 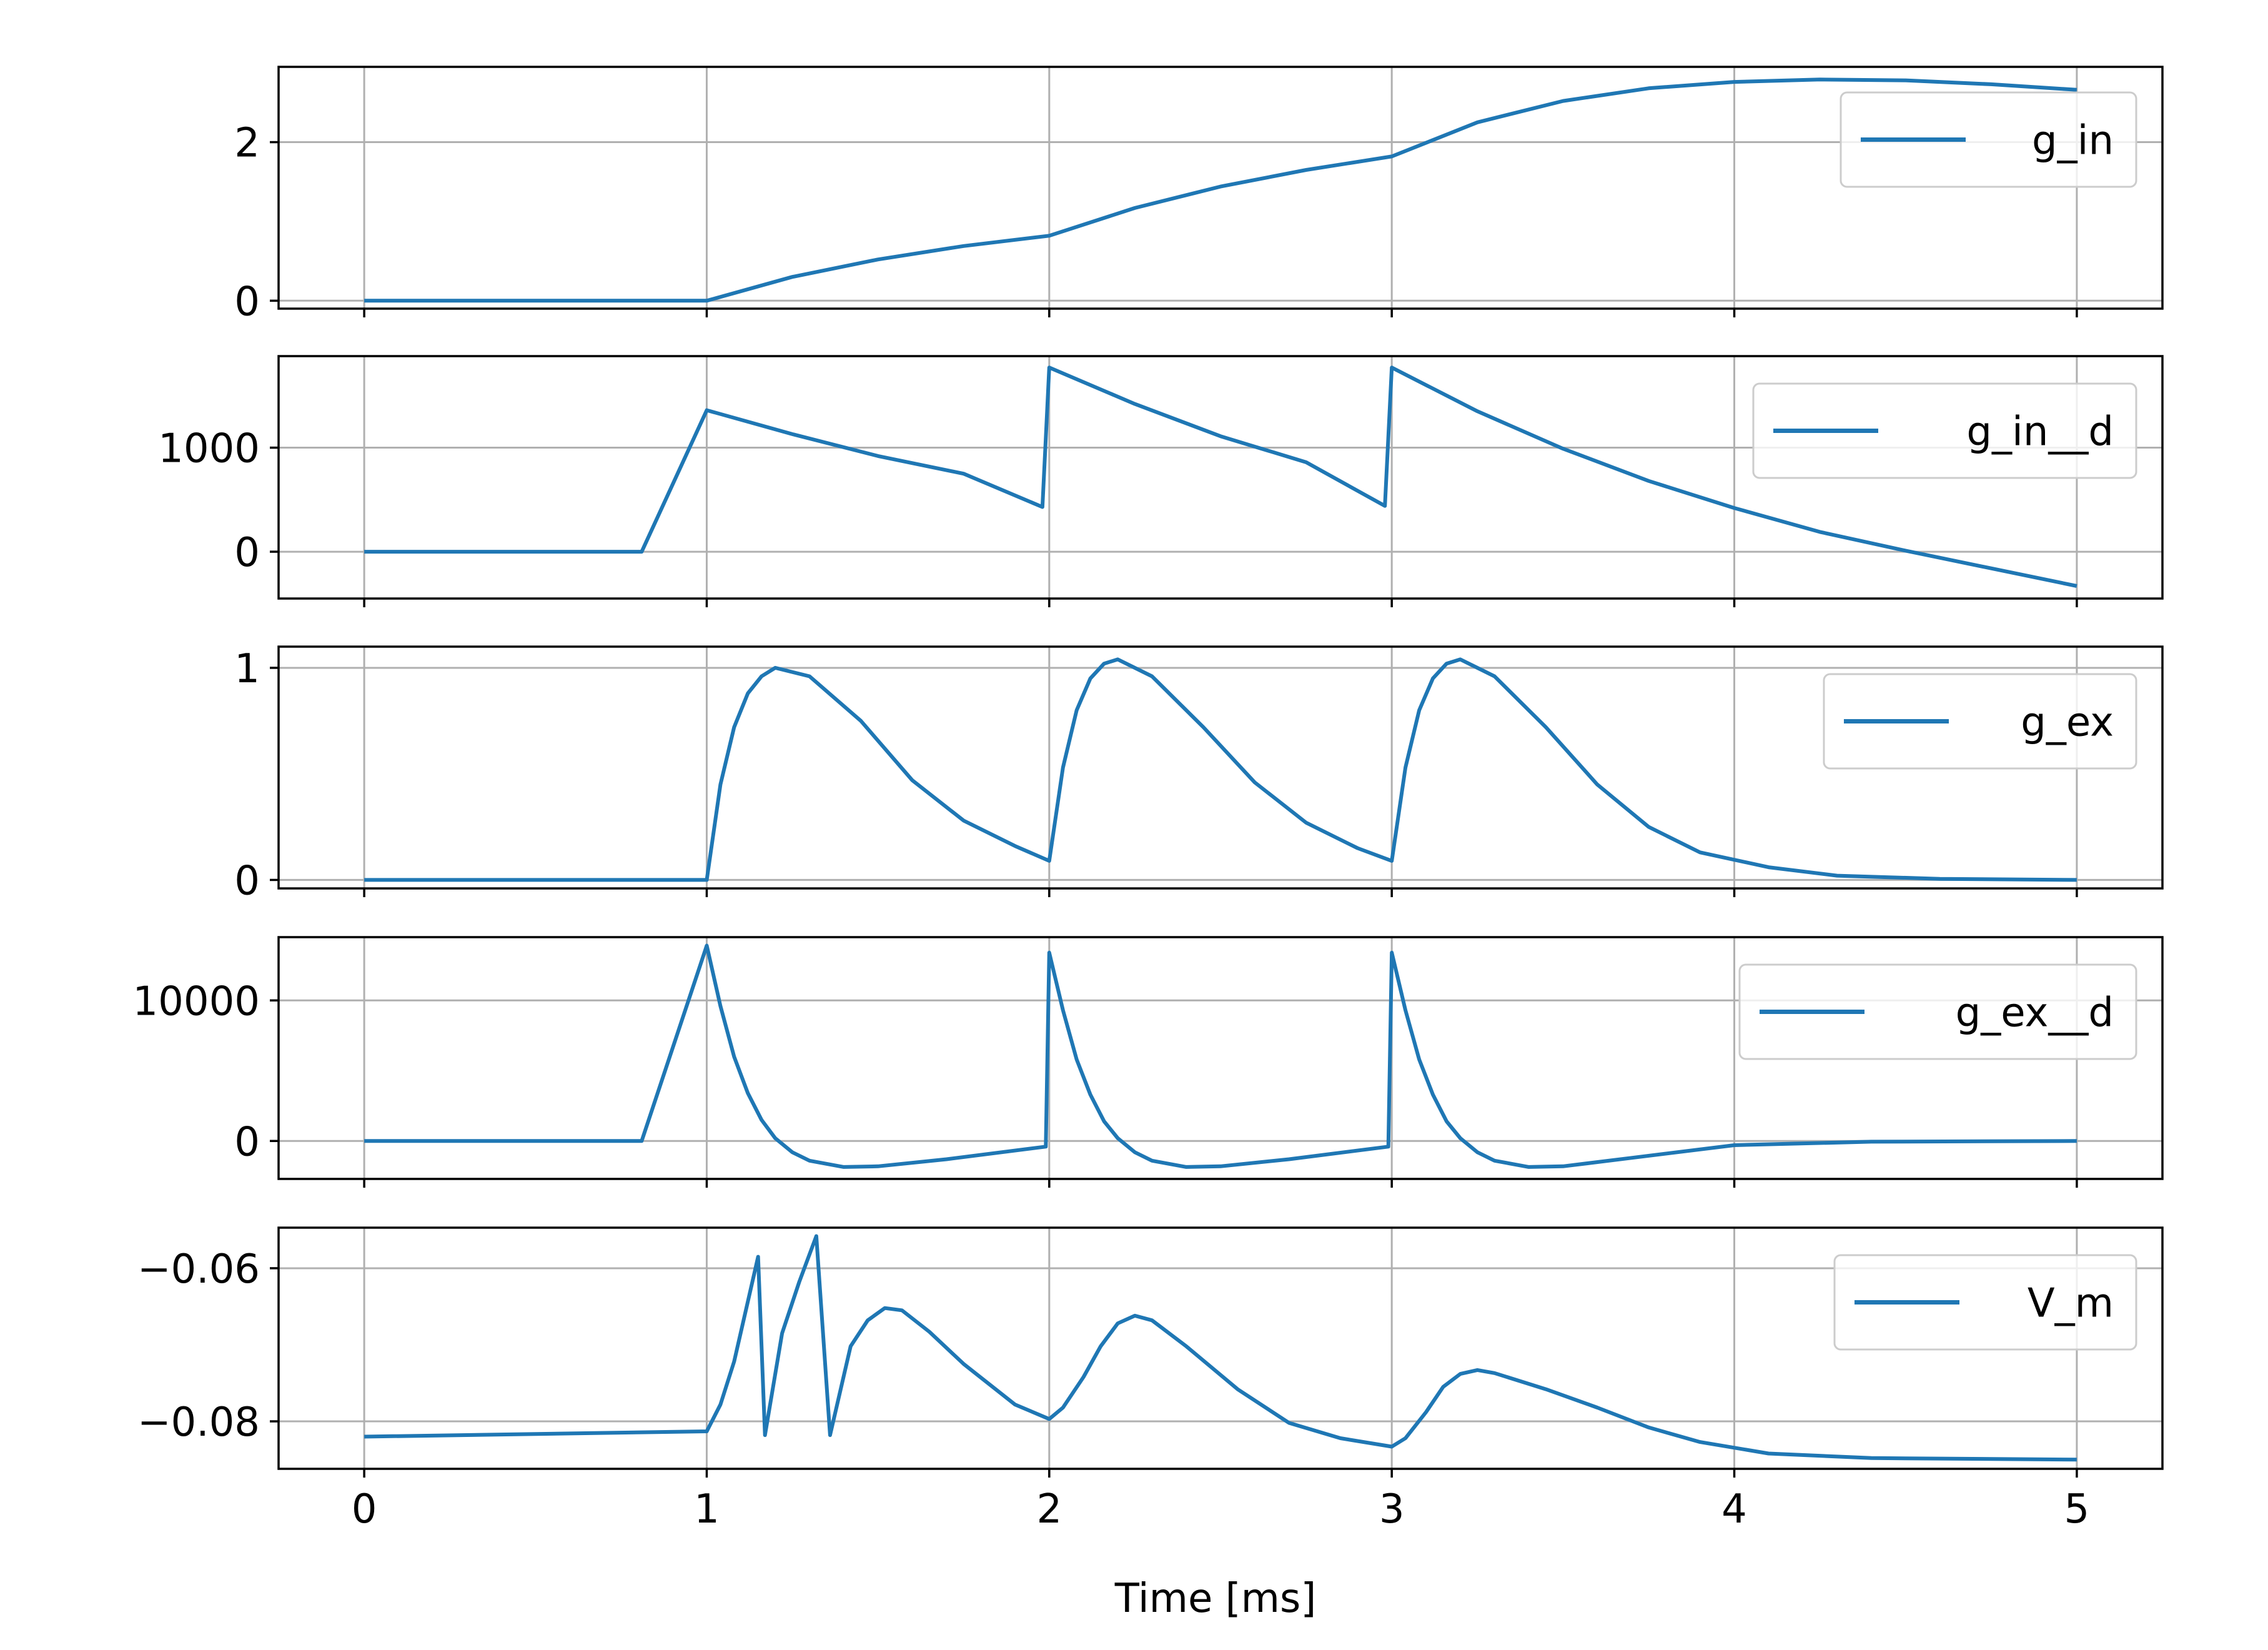 I want to click on legend-g_in: g_in, so click(x=1988, y=139).